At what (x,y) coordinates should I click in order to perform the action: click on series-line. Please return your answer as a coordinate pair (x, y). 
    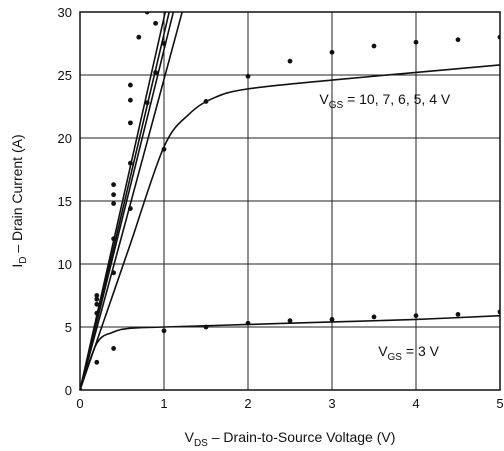
    Looking at the image, I should click on (290, 352).